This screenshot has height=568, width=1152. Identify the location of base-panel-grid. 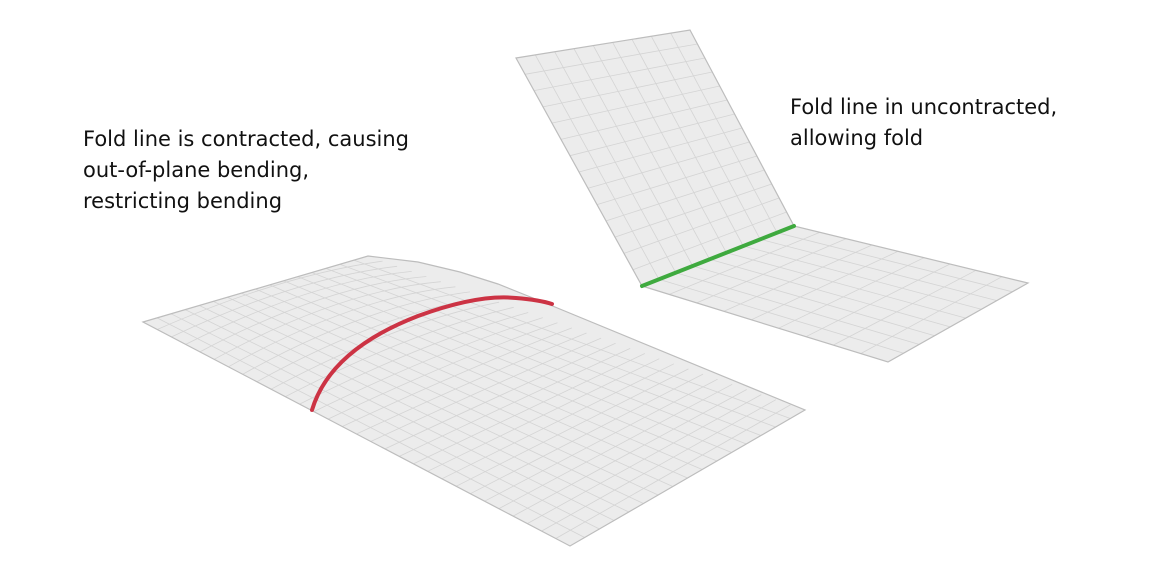
(835, 292).